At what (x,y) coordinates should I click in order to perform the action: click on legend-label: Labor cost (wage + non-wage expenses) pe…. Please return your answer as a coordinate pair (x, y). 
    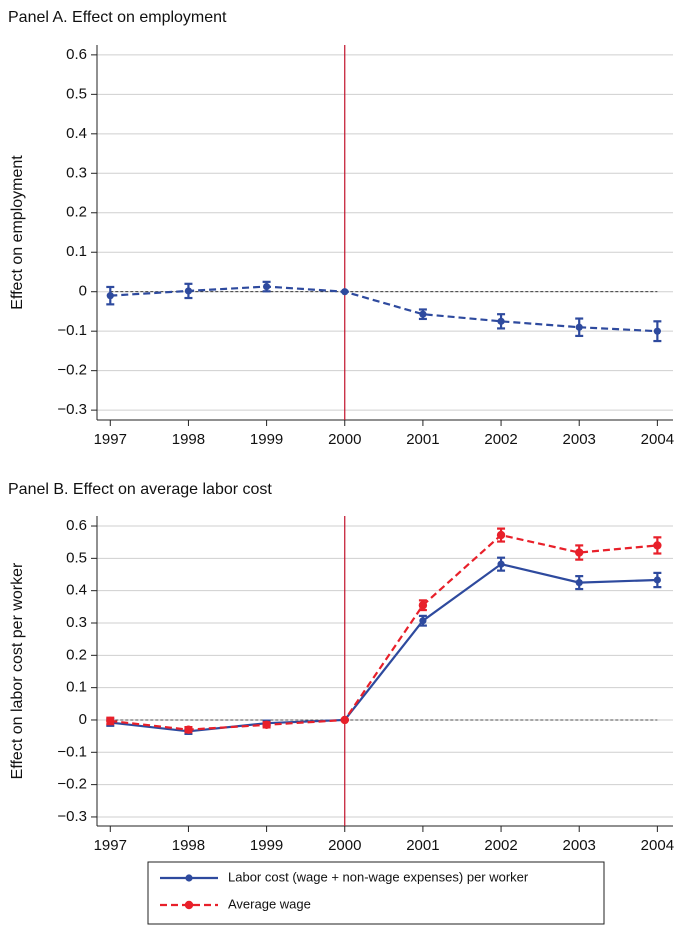
    Looking at the image, I should click on (378, 876).